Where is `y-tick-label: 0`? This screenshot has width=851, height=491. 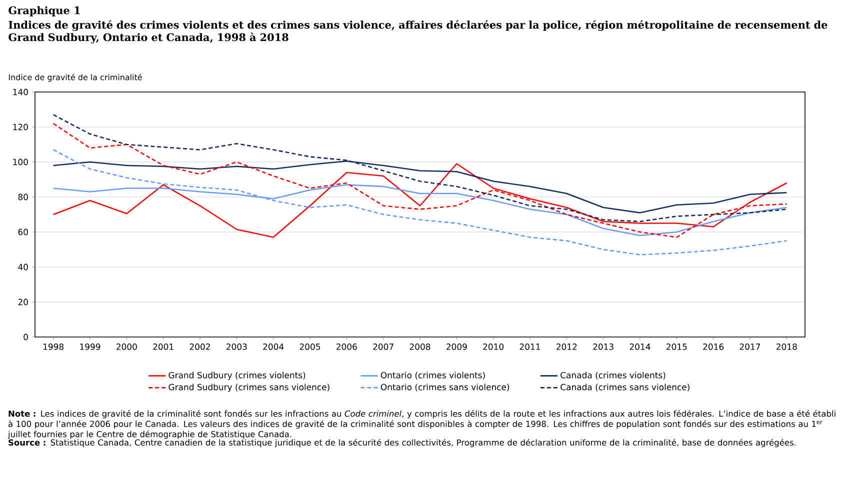
y-tick-label: 0 is located at coordinates (26, 337).